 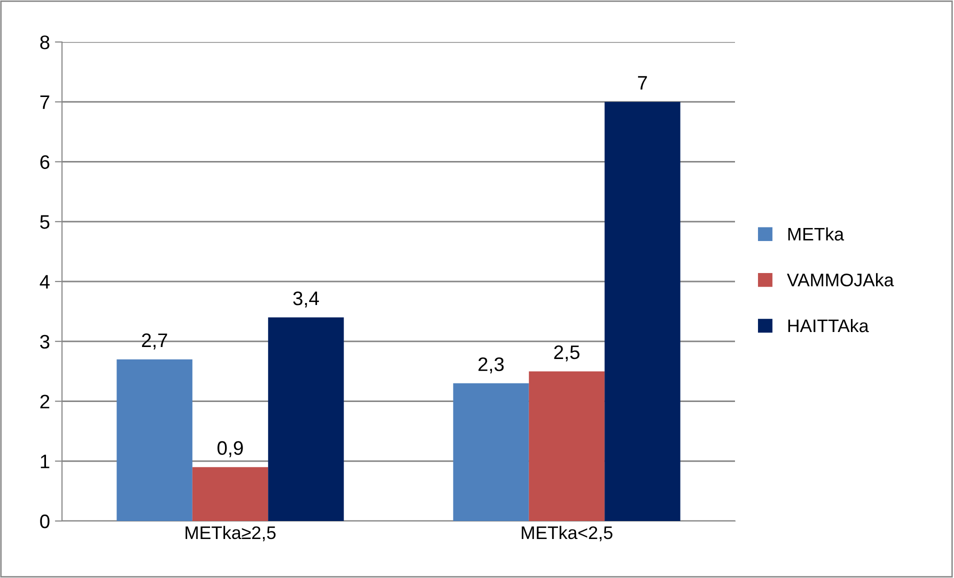 What do you see at coordinates (231, 534) in the screenshot?
I see `x-tick-label: METka≥2,5` at bounding box center [231, 534].